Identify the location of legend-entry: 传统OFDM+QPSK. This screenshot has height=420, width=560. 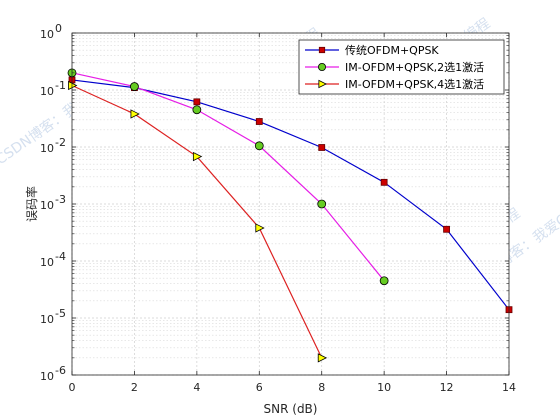
(372, 50).